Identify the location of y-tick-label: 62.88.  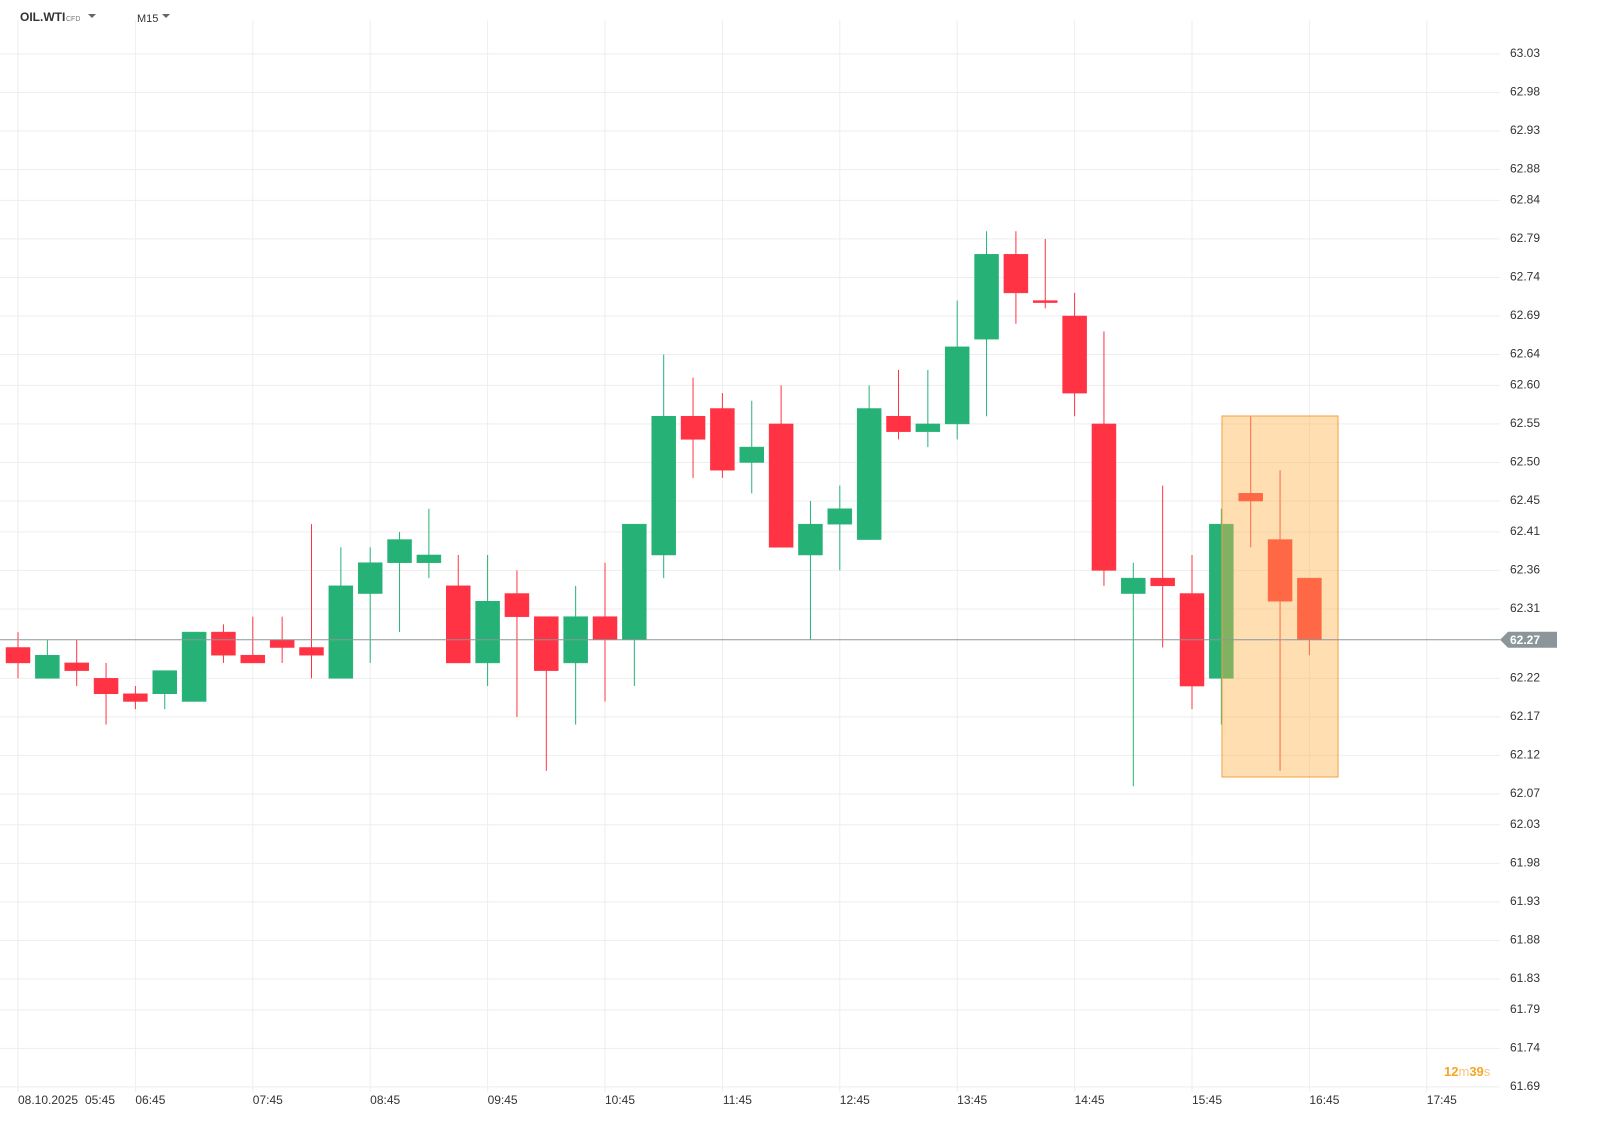
(1525, 169).